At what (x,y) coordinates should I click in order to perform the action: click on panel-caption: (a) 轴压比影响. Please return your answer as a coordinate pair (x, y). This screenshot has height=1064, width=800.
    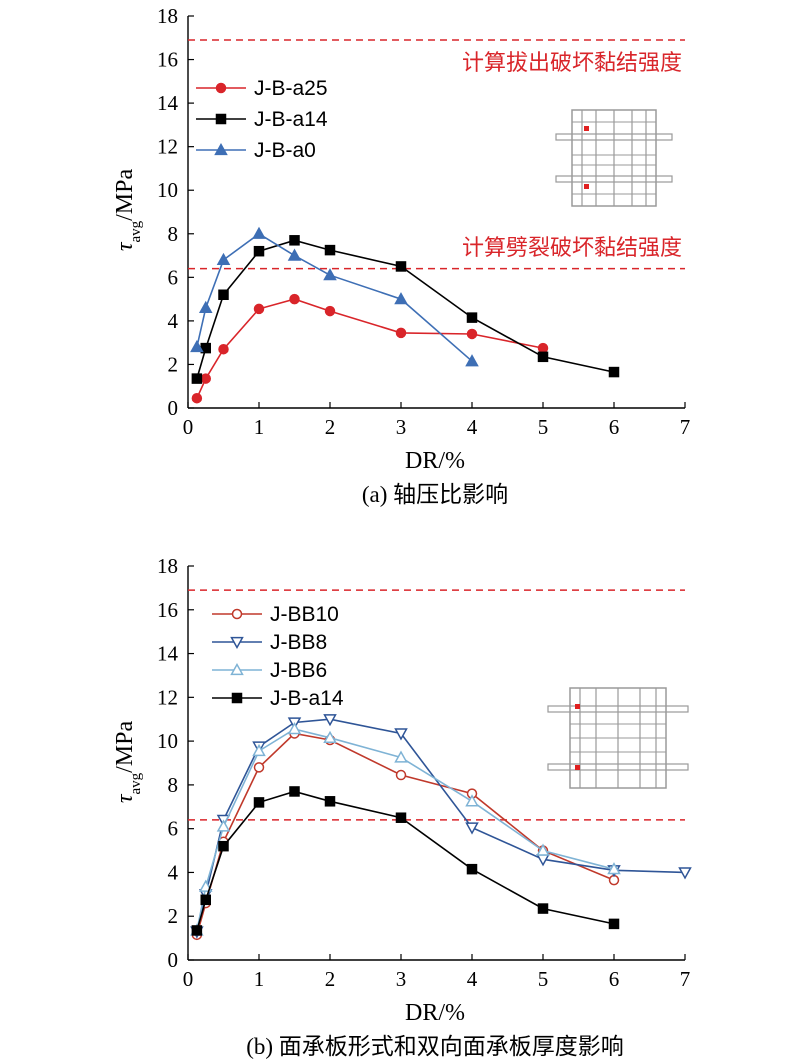
    Looking at the image, I should click on (435, 494).